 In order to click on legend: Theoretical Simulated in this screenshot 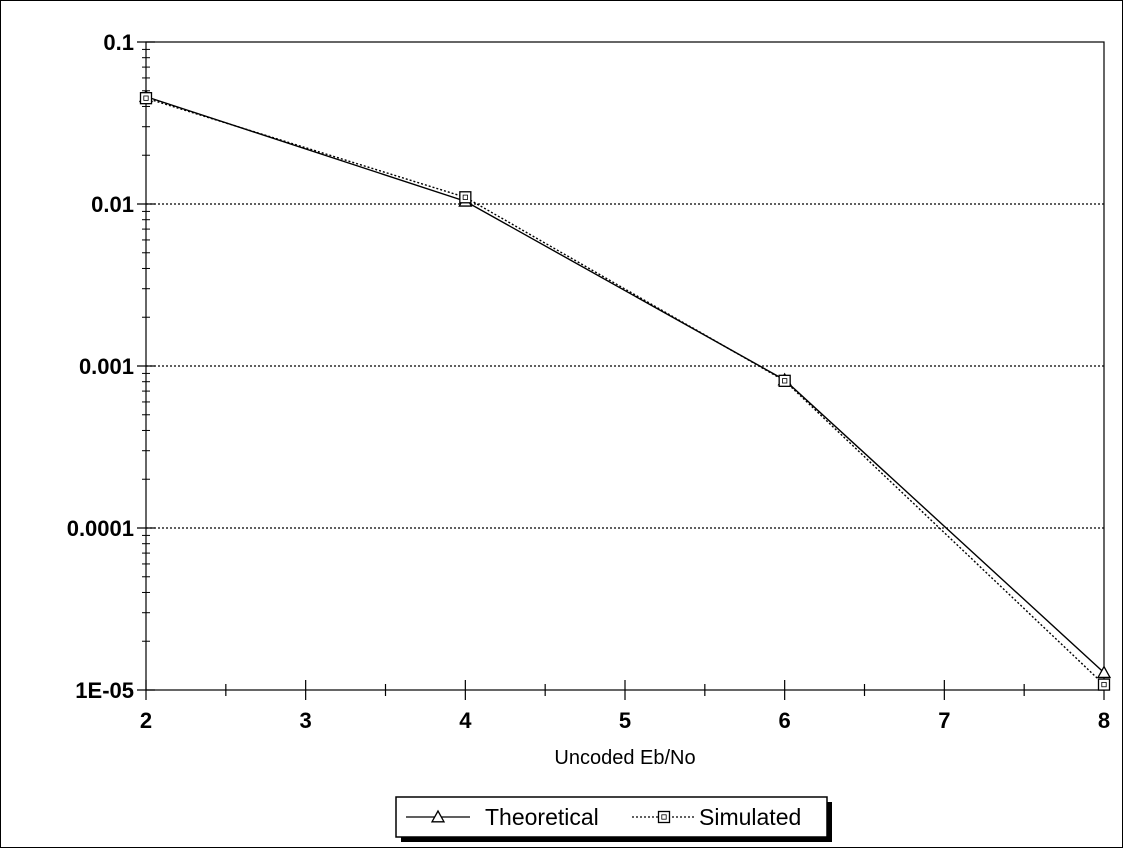, I will do `click(613, 819)`.